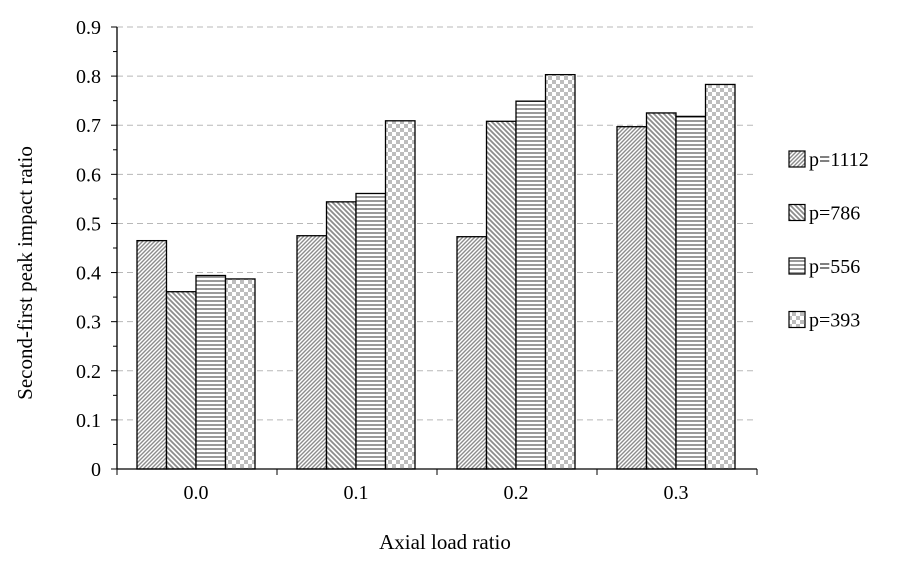 The height and width of the screenshot is (563, 909). What do you see at coordinates (834, 214) in the screenshot?
I see `legend-label: p=786` at bounding box center [834, 214].